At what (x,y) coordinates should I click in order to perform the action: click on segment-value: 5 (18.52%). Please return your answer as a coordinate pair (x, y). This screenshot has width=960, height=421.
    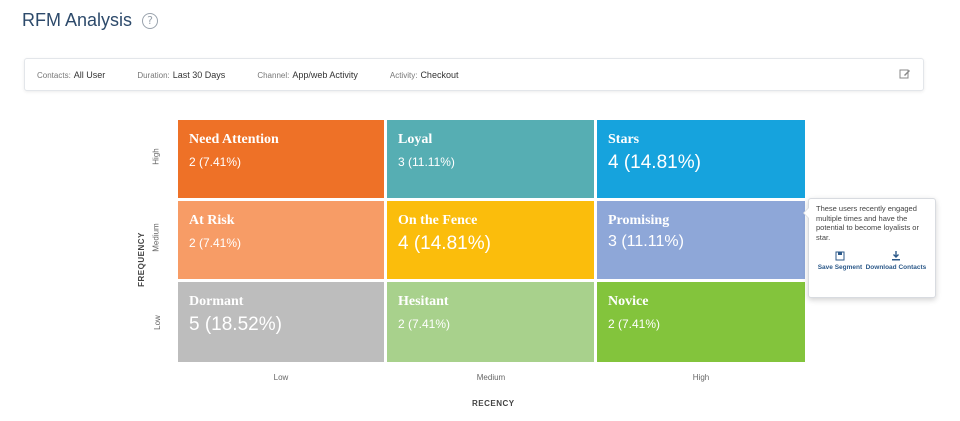
    Looking at the image, I should click on (235, 324).